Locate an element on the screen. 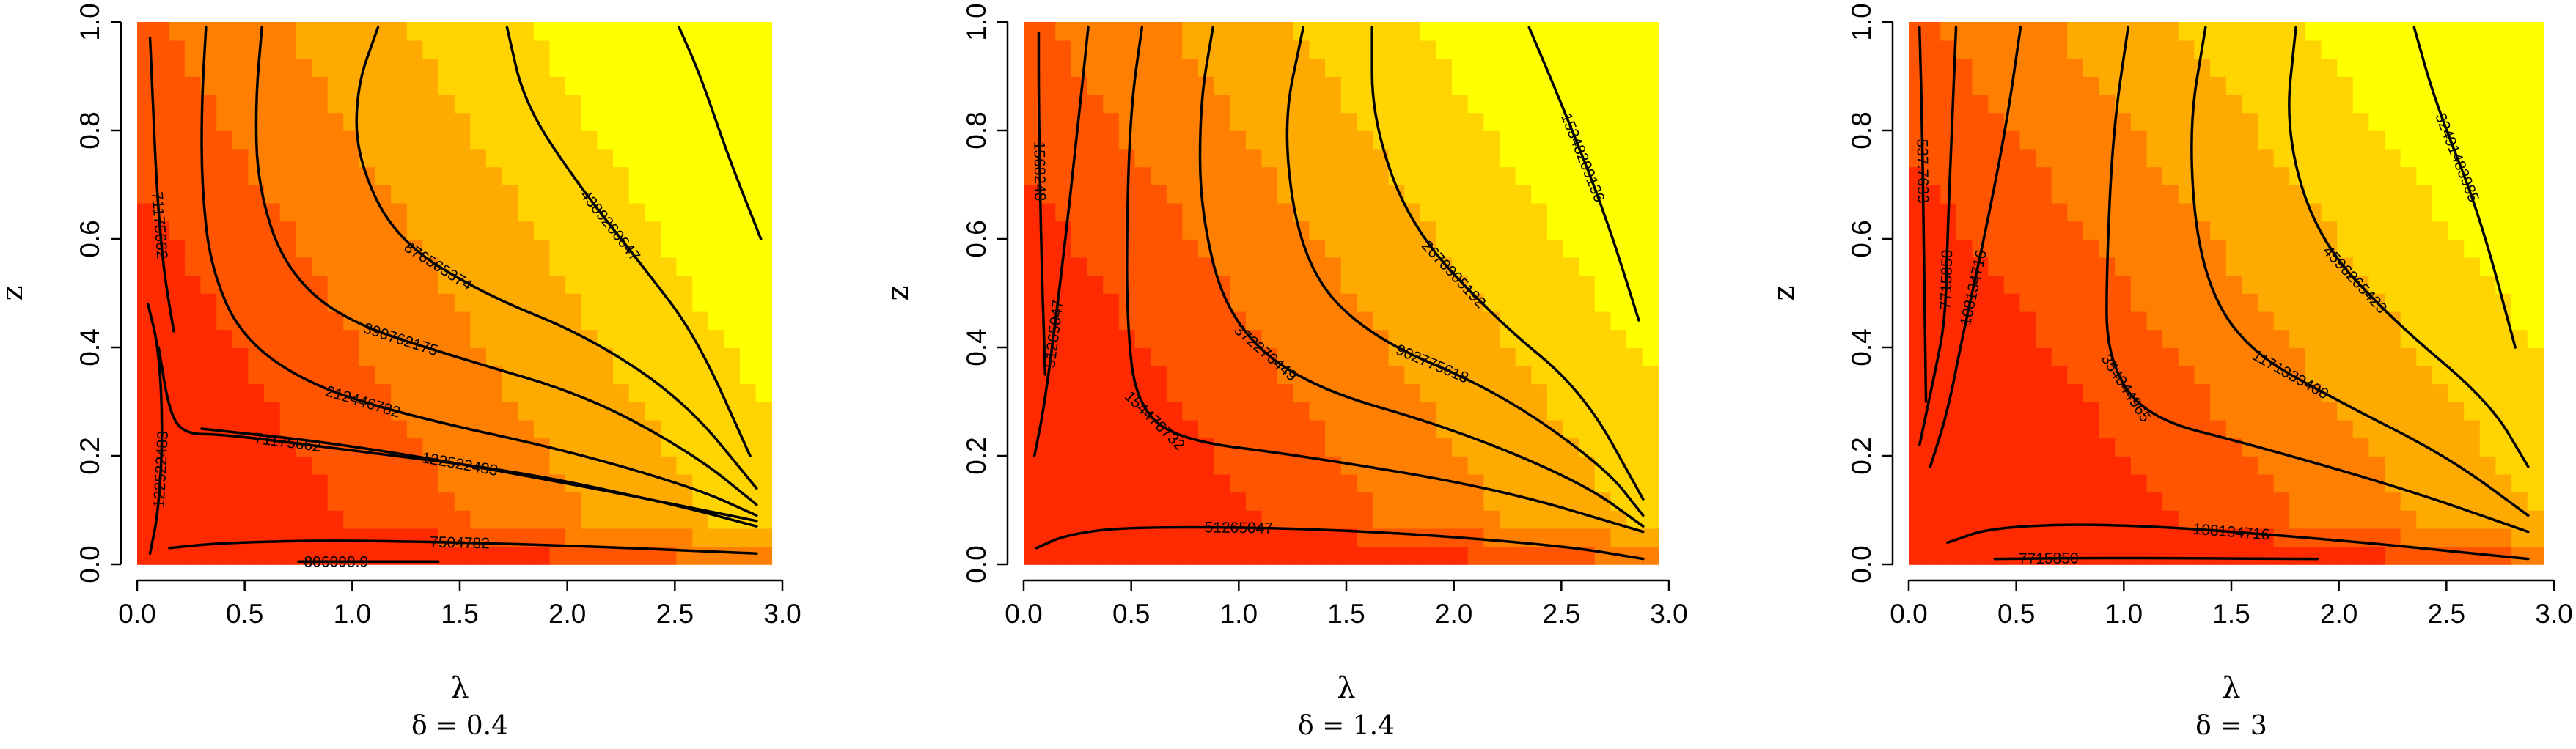 The height and width of the screenshot is (749, 2576). x-tick-label: 2.0 is located at coordinates (1454, 614).